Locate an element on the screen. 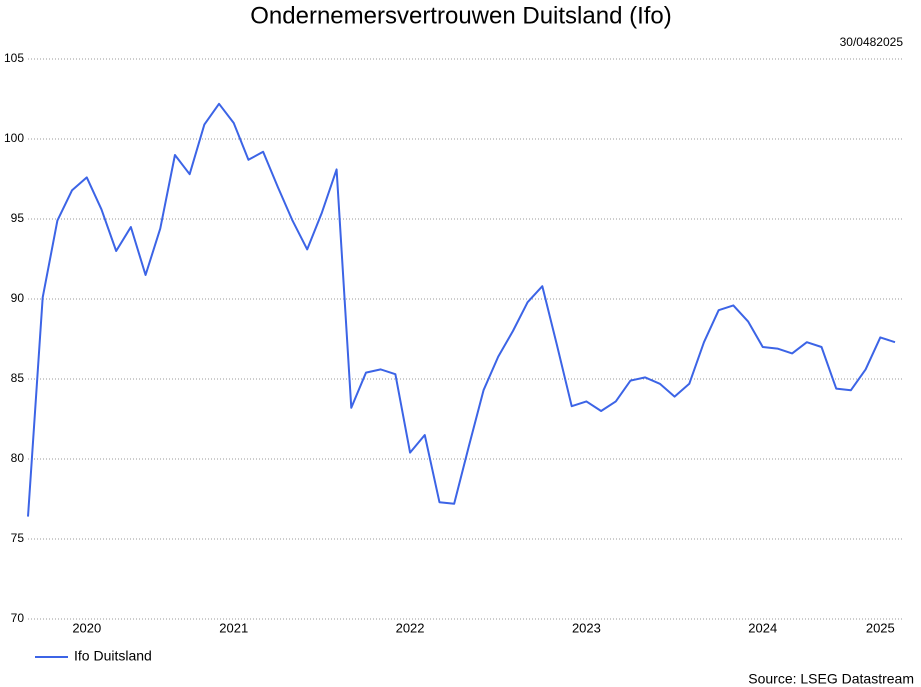 Image resolution: width=921 pixels, height=687 pixels. x-tick-label: 2025 is located at coordinates (880, 627).